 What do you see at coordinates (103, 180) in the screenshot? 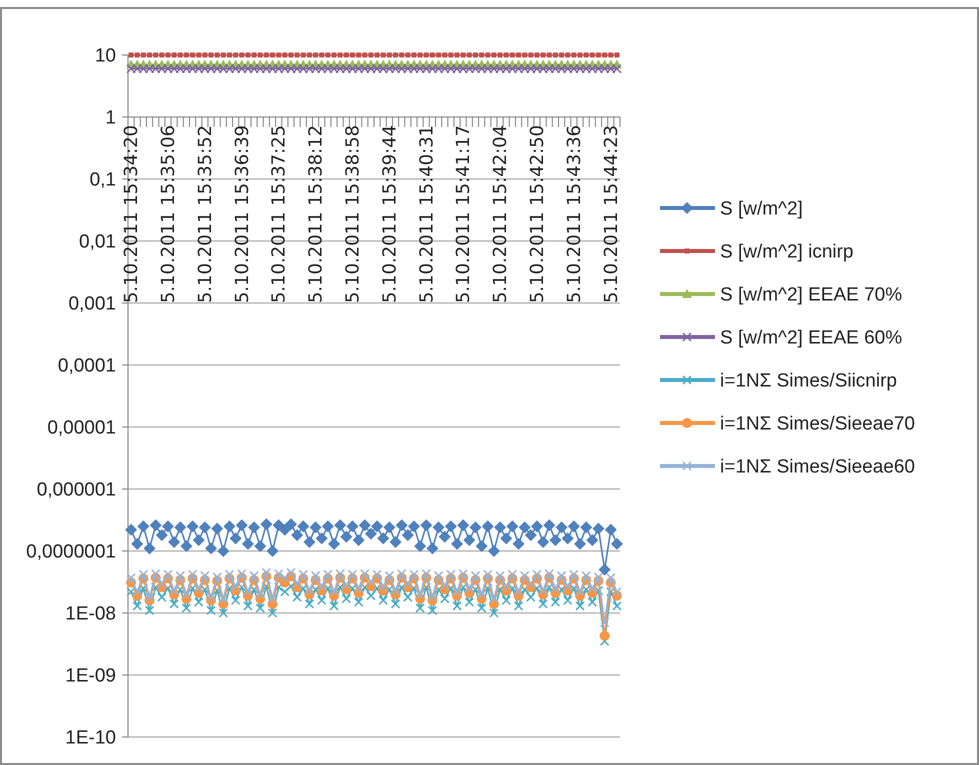
I see `y-tick-label: 0,1` at bounding box center [103, 180].